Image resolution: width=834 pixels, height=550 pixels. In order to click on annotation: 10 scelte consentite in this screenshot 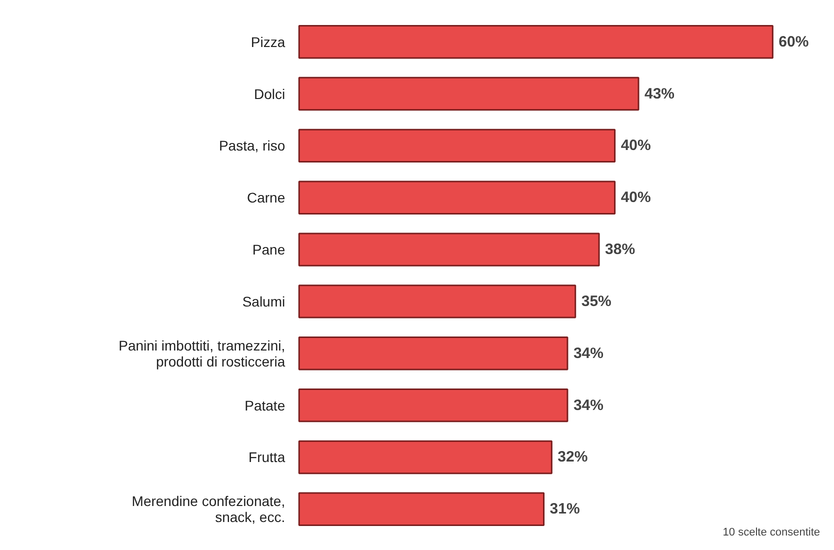, I will do `click(771, 532)`.